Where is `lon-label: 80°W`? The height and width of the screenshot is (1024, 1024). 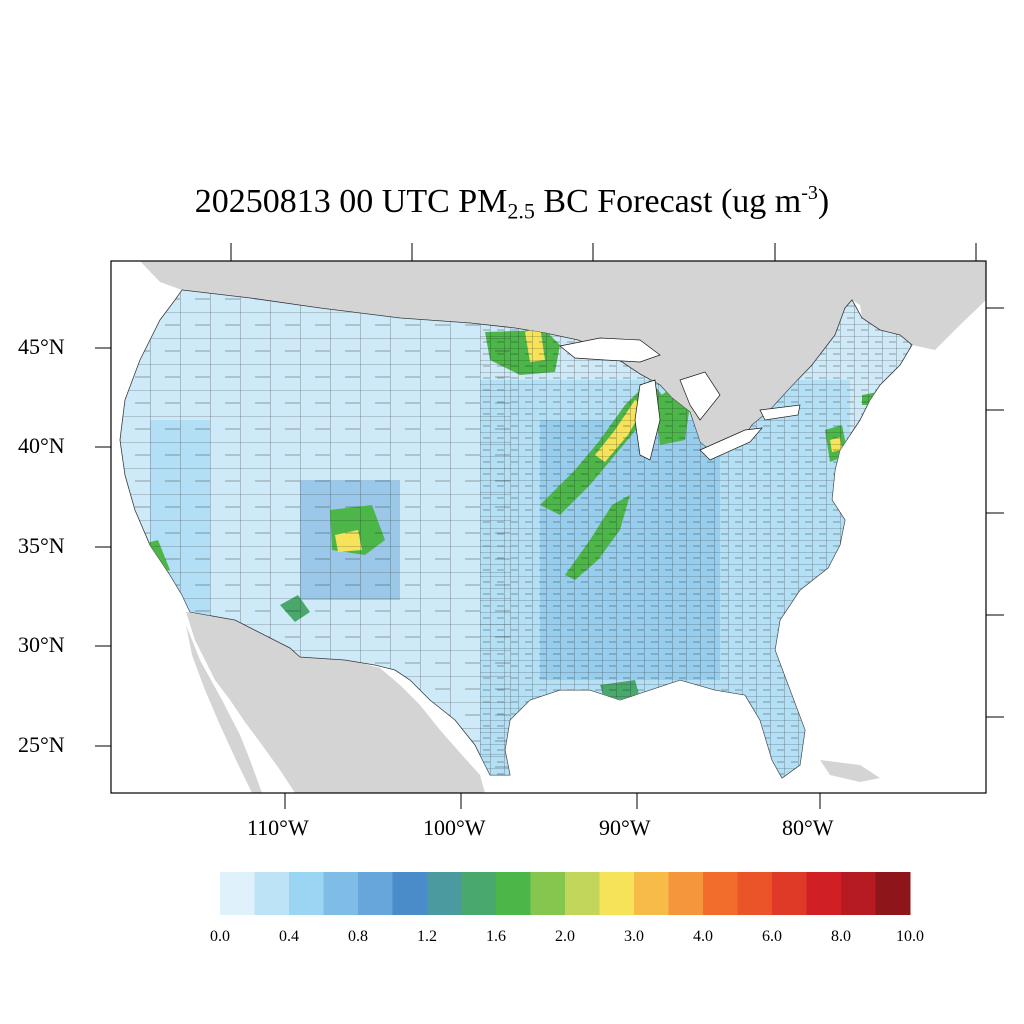
lon-label: 80°W is located at coordinates (808, 827).